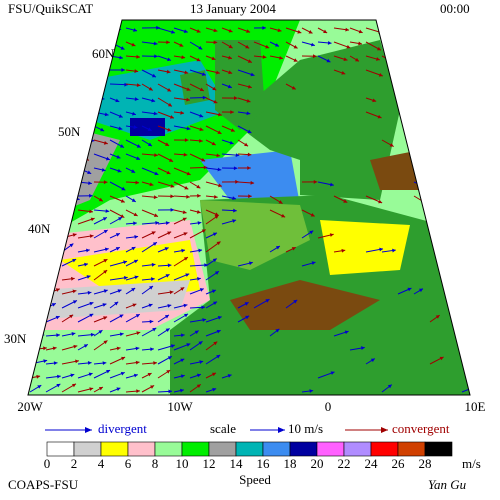 The image size is (500, 500). Describe the element at coordinates (399, 463) in the screenshot. I see `colorbar-tick: 26` at that location.